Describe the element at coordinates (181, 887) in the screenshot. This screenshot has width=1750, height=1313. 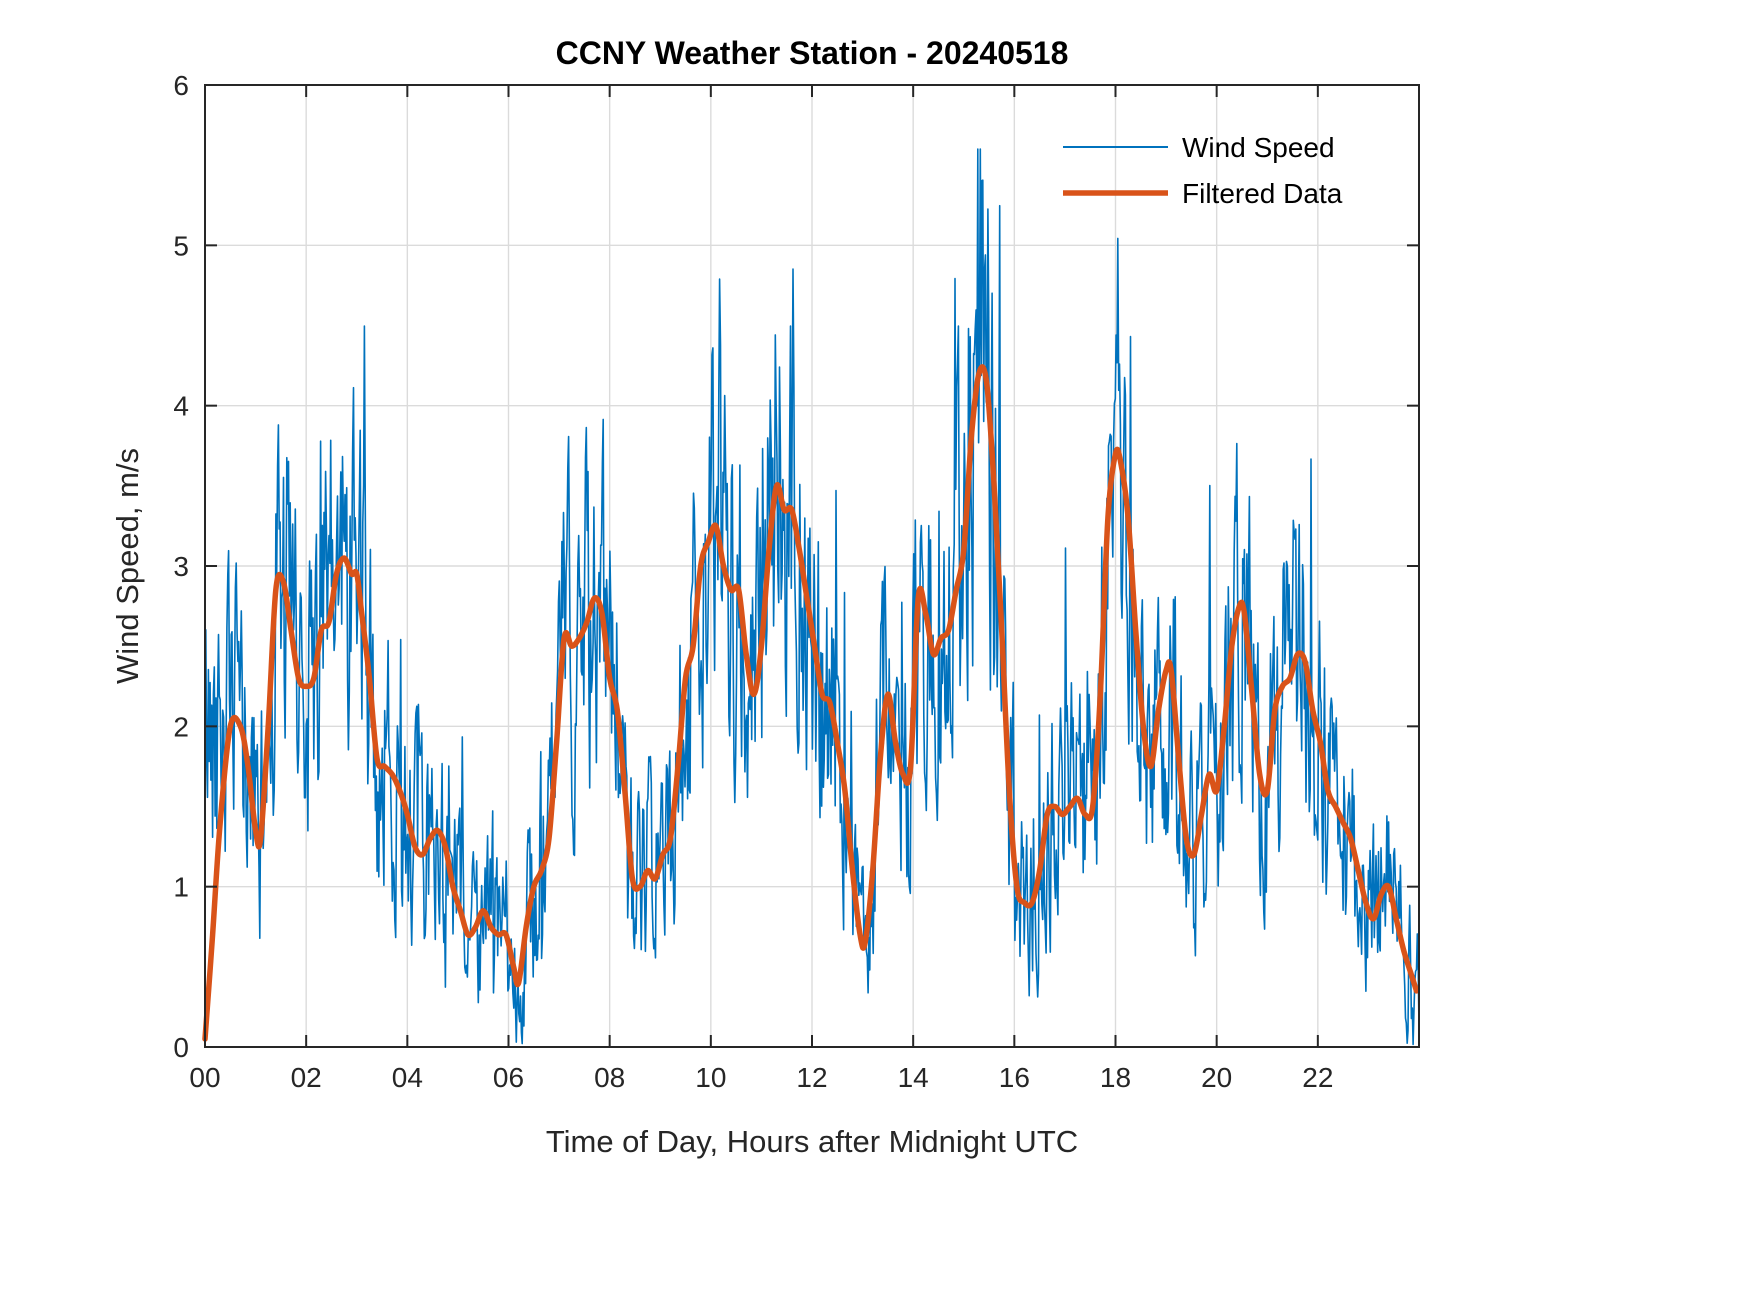
I see `y-tick-label: 1` at that location.